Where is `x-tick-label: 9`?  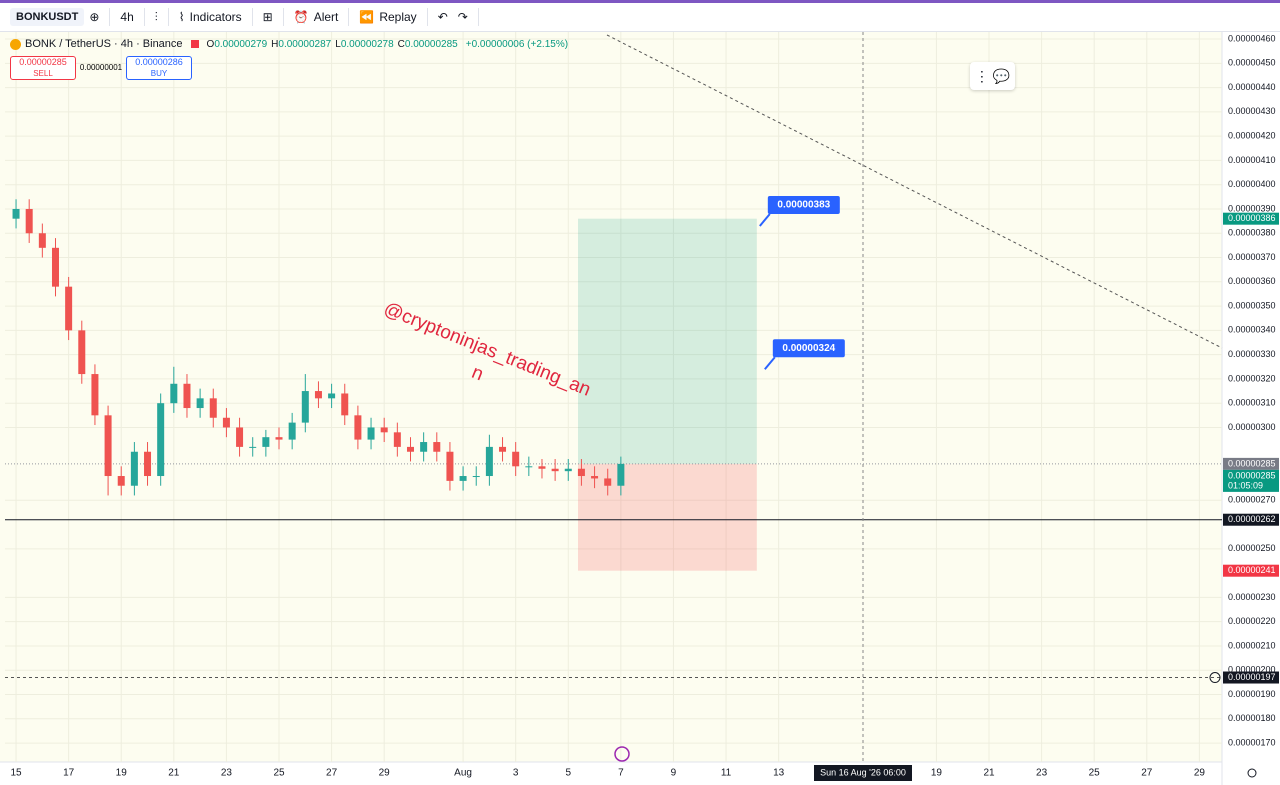
x-tick-label: 9 is located at coordinates (674, 773).